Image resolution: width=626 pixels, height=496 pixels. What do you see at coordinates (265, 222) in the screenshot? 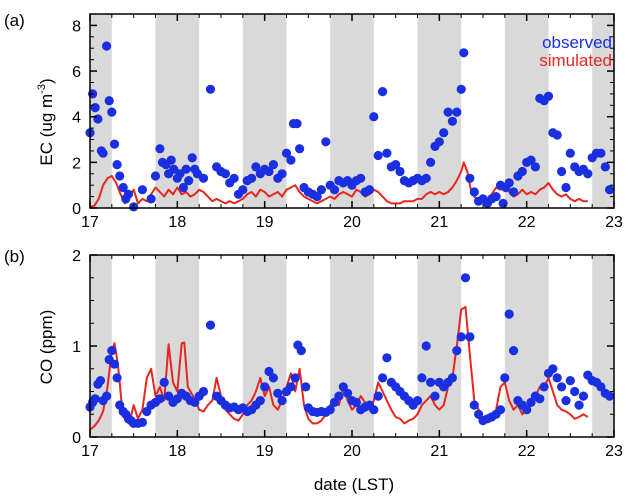
I see `x-tick-label: 19` at bounding box center [265, 222].